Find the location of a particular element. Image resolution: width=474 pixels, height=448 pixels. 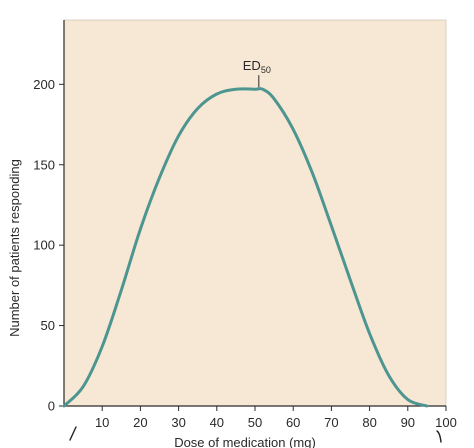

x-tick-label: 100 is located at coordinates (446, 422).